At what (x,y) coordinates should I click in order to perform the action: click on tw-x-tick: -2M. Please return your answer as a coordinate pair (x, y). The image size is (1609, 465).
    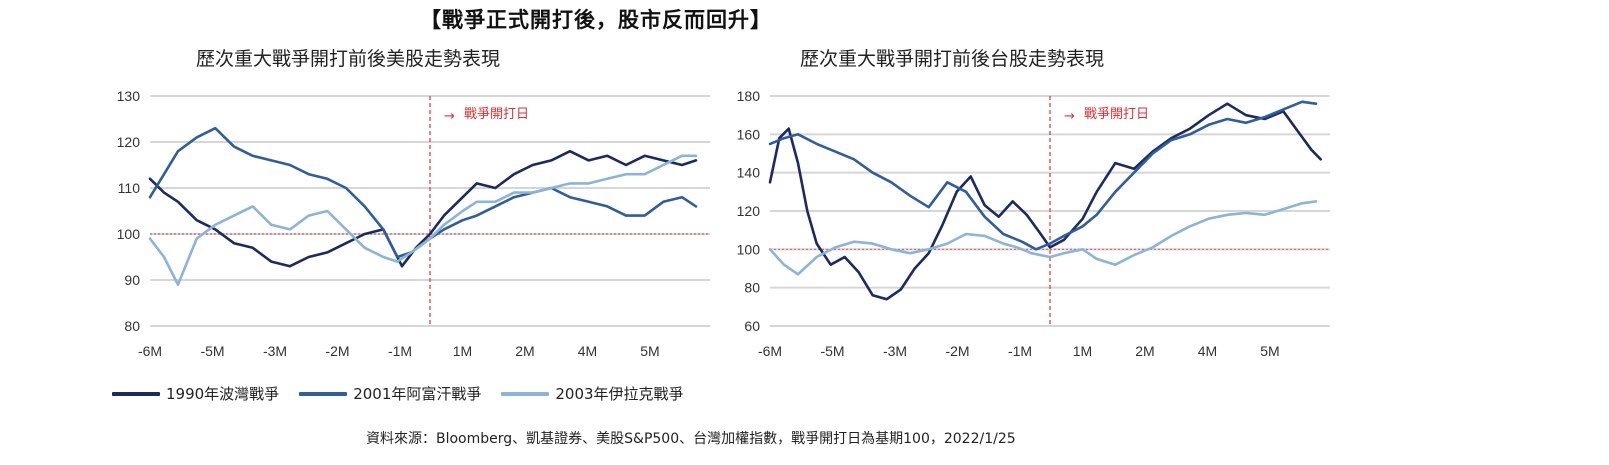
    Looking at the image, I should click on (957, 351).